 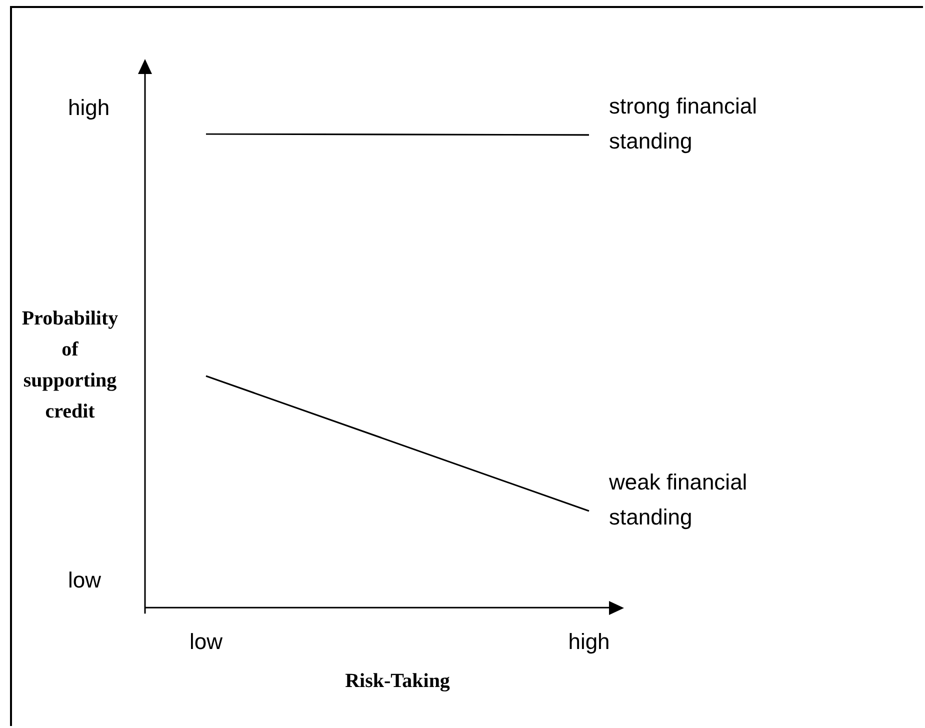 What do you see at coordinates (85, 580) in the screenshot?
I see `text: low` at bounding box center [85, 580].